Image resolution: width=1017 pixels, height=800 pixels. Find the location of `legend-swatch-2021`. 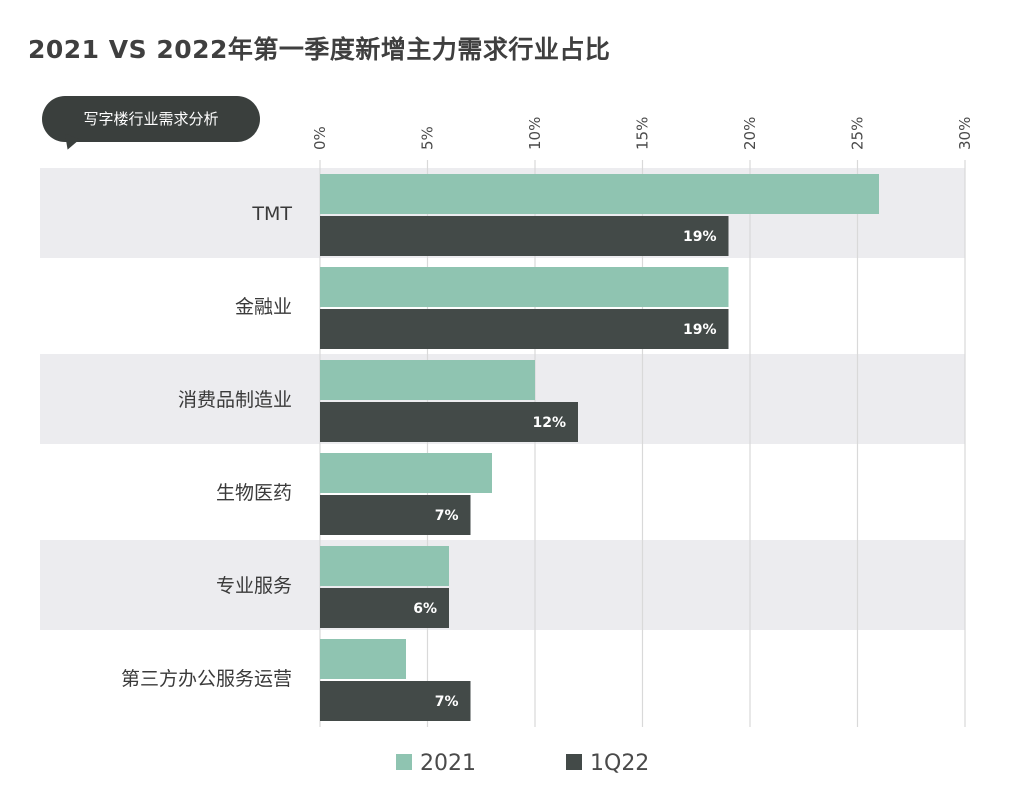

legend-swatch-2021 is located at coordinates (404, 762).